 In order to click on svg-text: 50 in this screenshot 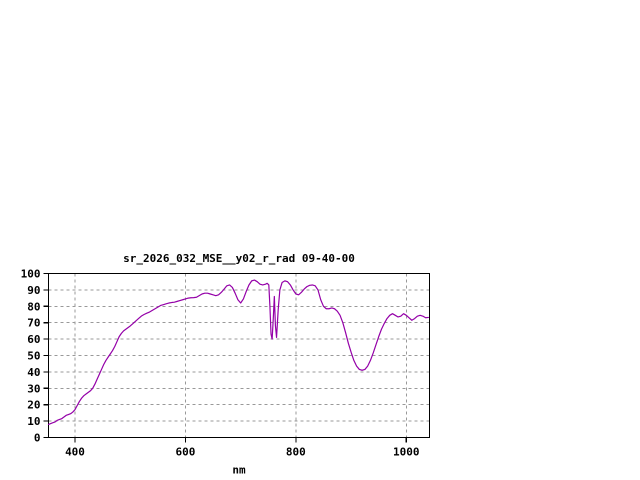, I will do `click(33, 356)`.